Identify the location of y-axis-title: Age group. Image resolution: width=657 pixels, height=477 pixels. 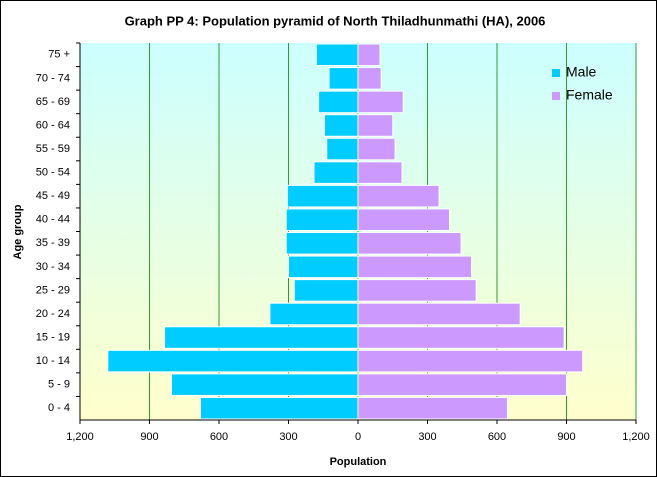
(18, 231).